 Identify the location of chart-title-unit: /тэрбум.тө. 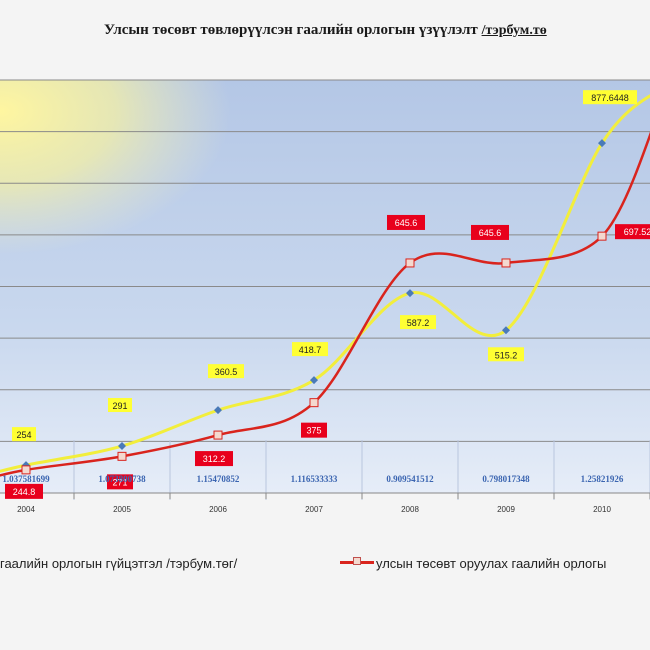
(514, 30).